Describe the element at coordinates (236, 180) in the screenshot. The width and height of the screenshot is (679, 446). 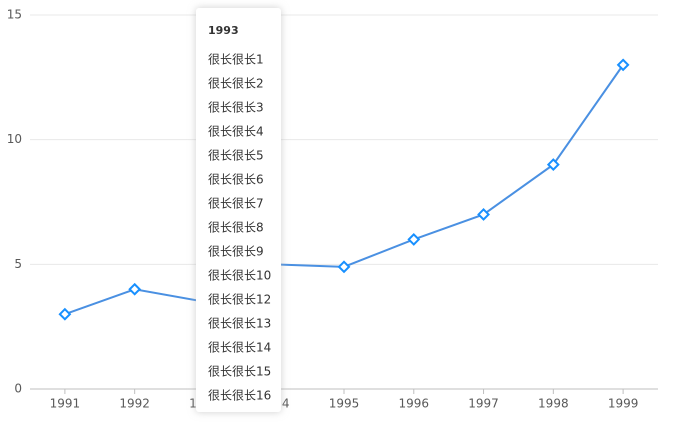
I see `tooltip-item: 很长很长6` at that location.